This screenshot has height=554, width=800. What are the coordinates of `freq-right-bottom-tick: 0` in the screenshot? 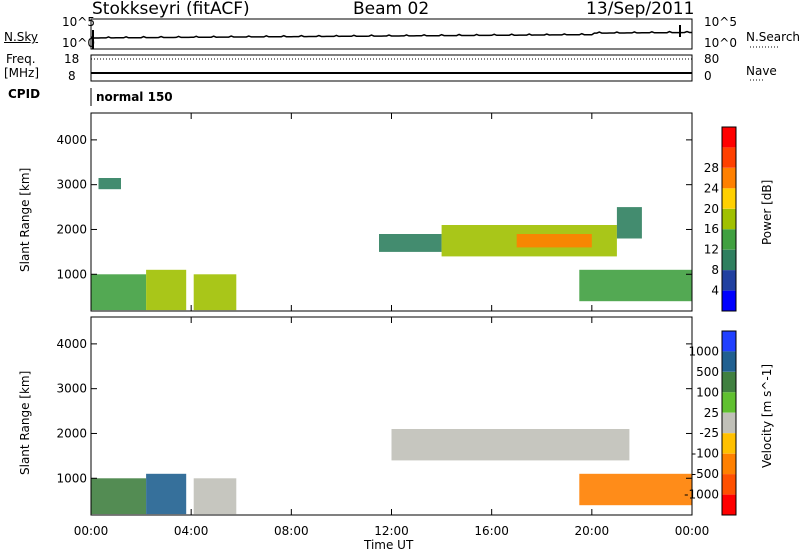 It's located at (708, 76).